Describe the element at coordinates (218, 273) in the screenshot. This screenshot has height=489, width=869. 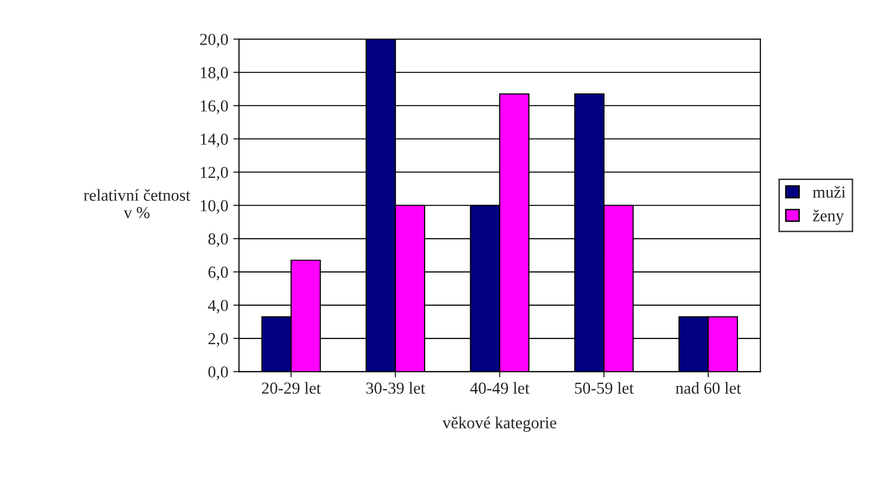
I see `y-tick-label: 6,0` at that location.